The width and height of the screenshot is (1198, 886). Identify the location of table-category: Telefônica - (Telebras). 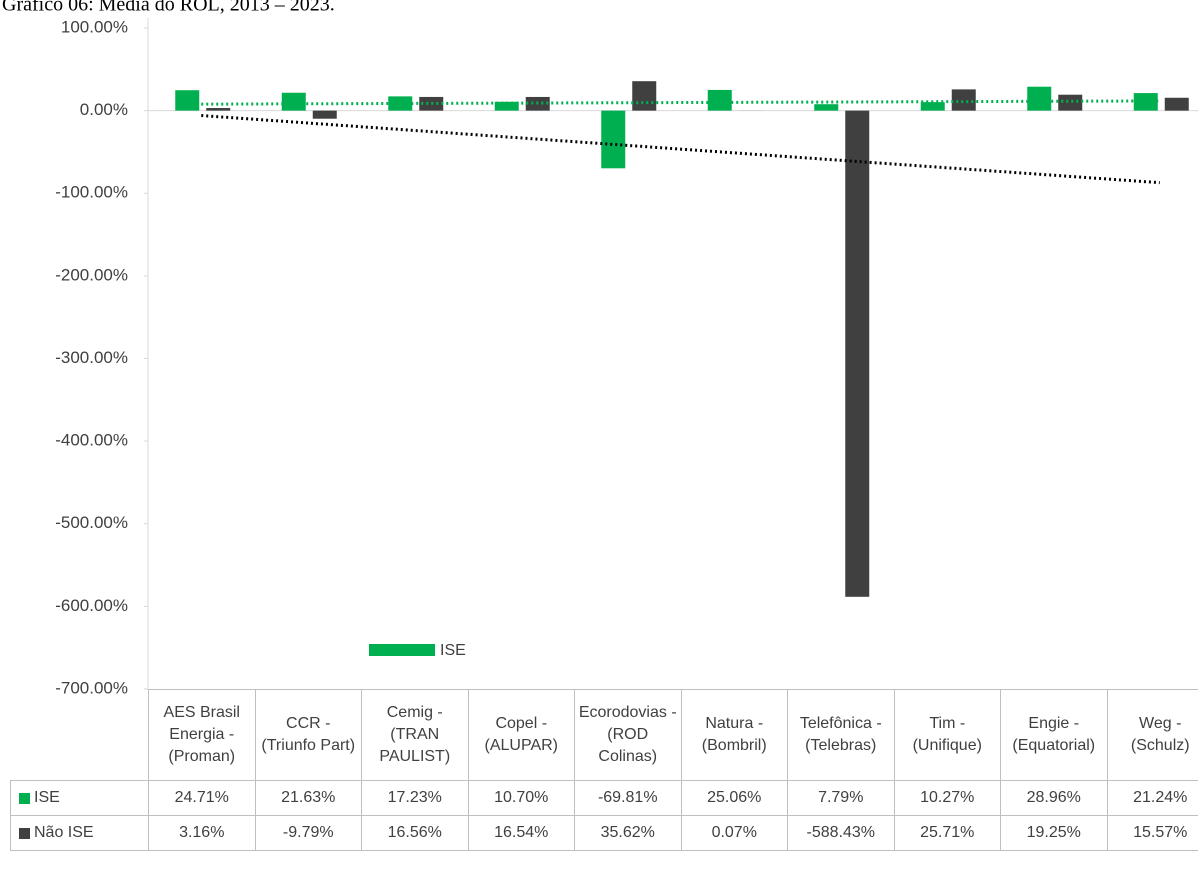
(841, 735).